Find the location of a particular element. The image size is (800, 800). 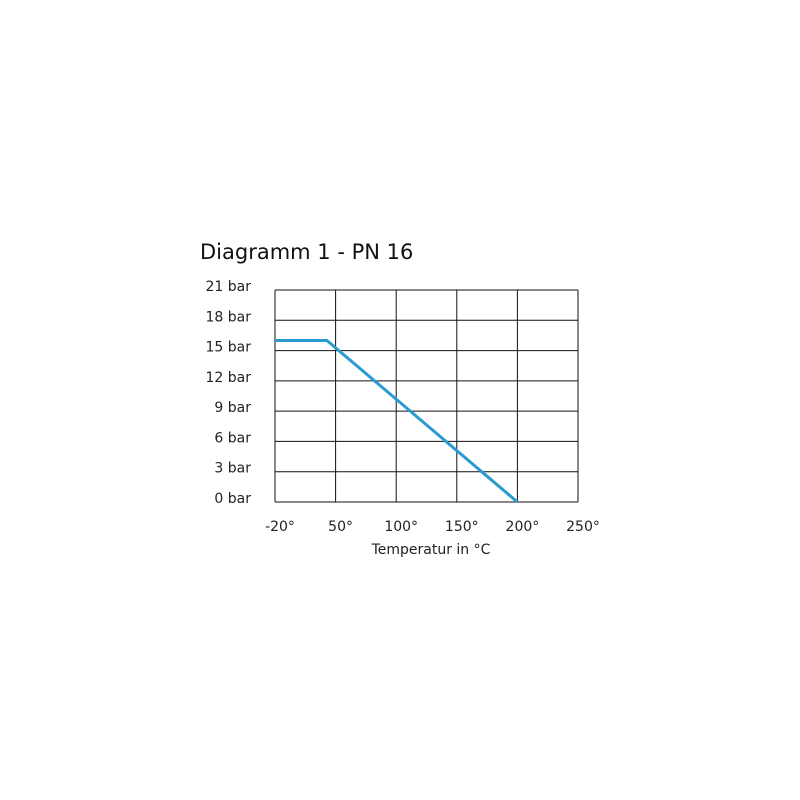

y-tick-label: 15 bar is located at coordinates (229, 348).